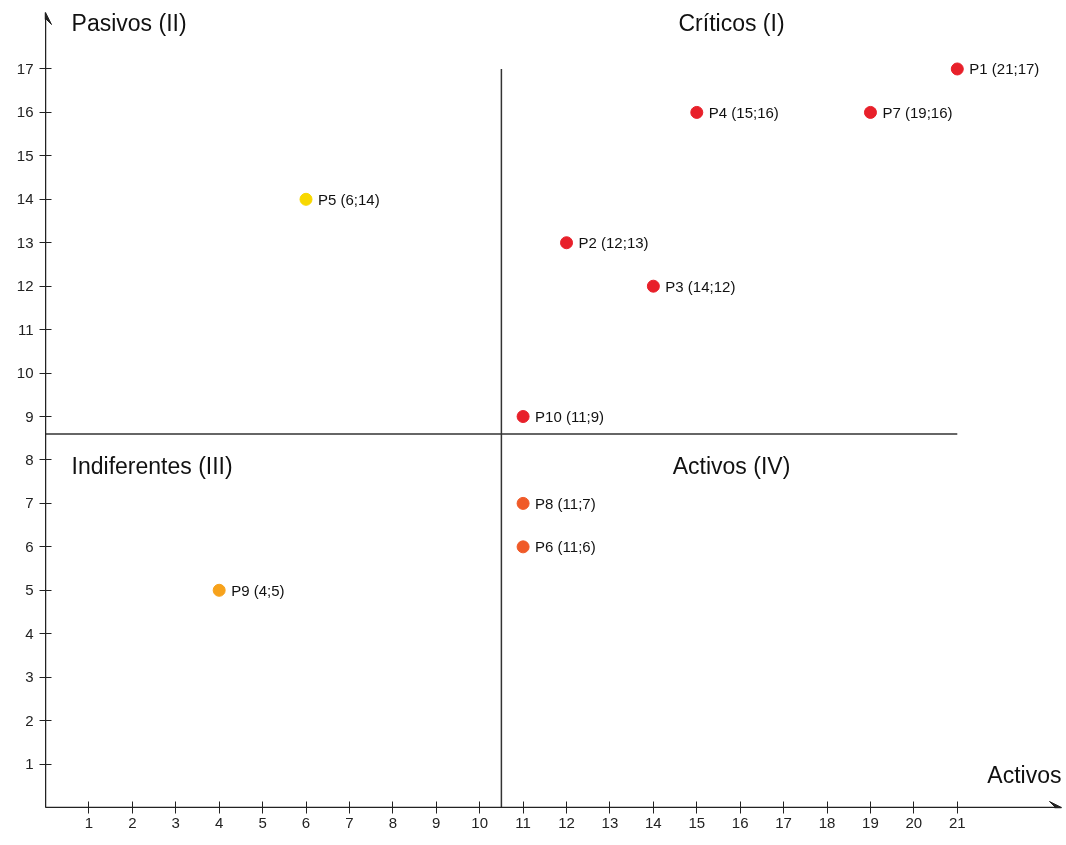 Image resolution: width=1066 pixels, height=845 pixels. Describe the element at coordinates (436, 822) in the screenshot. I see `x-tick-label: 9` at that location.